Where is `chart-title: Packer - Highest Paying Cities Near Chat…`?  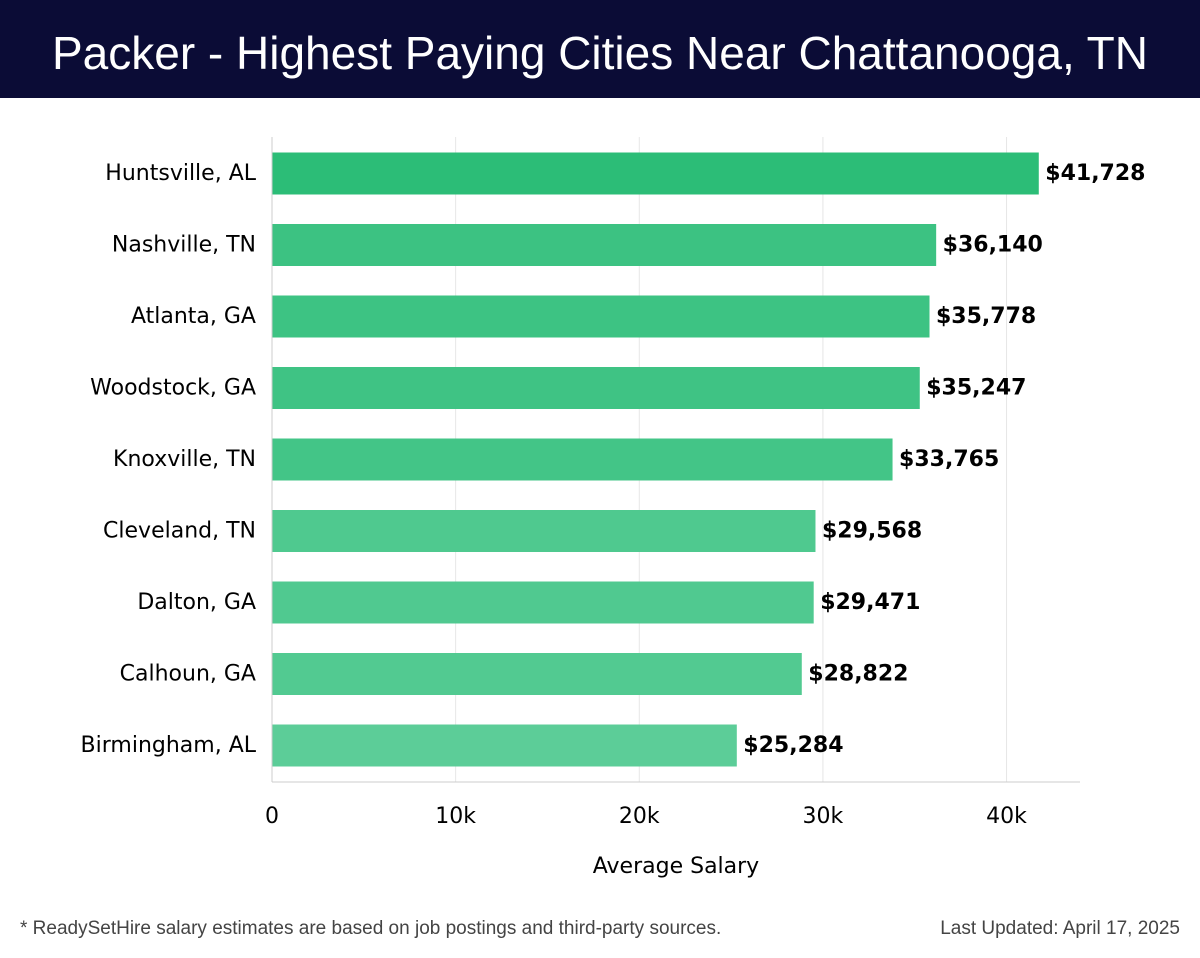 chart-title: Packer - Highest Paying Cities Near Chat… is located at coordinates (599, 53).